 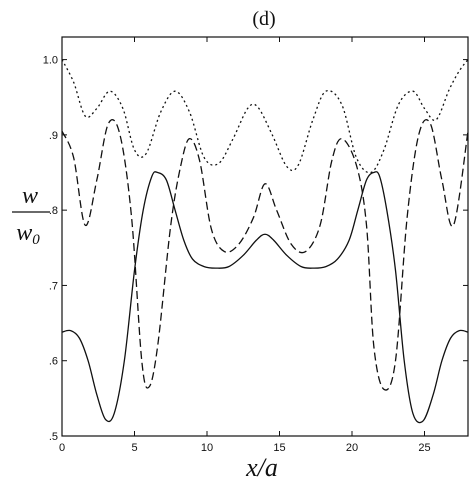 I want to click on x-tick-label: 10, so click(x=207, y=448).